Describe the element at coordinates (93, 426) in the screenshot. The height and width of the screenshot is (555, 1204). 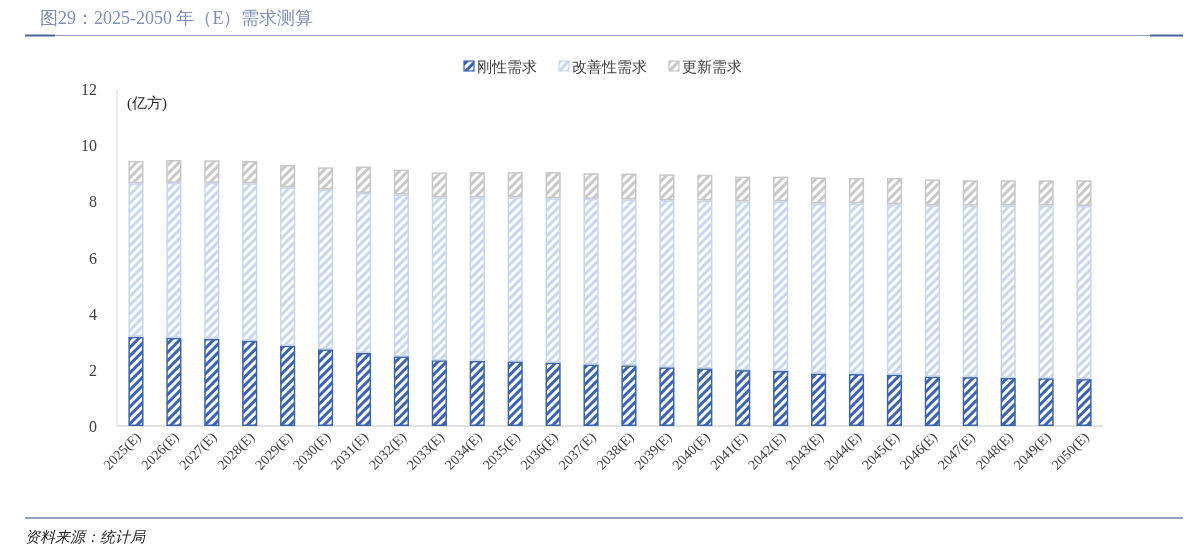
I see `ytick: 0` at that location.